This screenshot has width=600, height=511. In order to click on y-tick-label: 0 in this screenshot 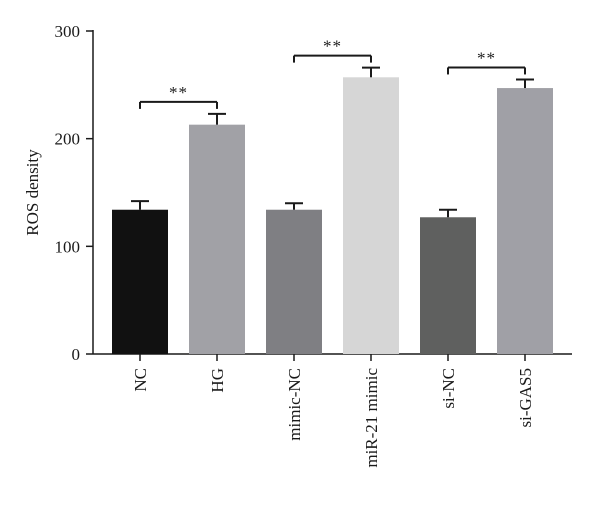, I will do `click(76, 354)`.